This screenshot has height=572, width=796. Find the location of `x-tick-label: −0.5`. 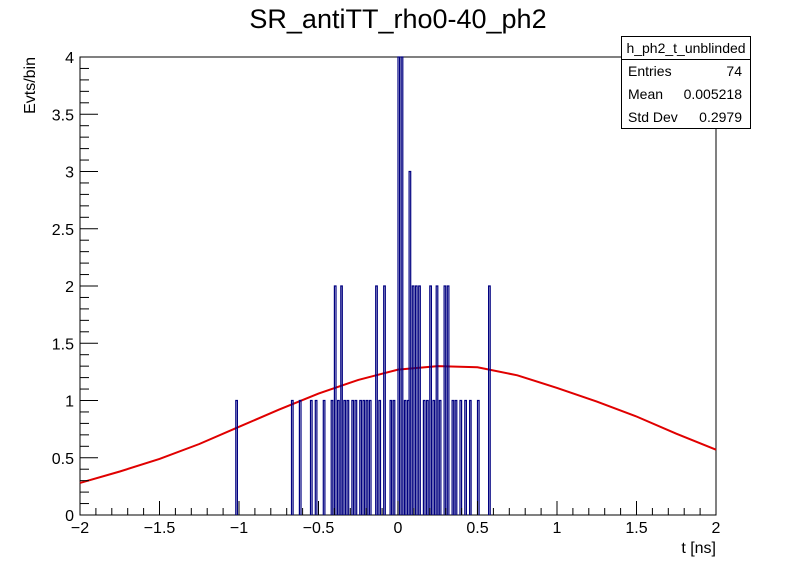

x-tick-label: −0.5 is located at coordinates (319, 528).